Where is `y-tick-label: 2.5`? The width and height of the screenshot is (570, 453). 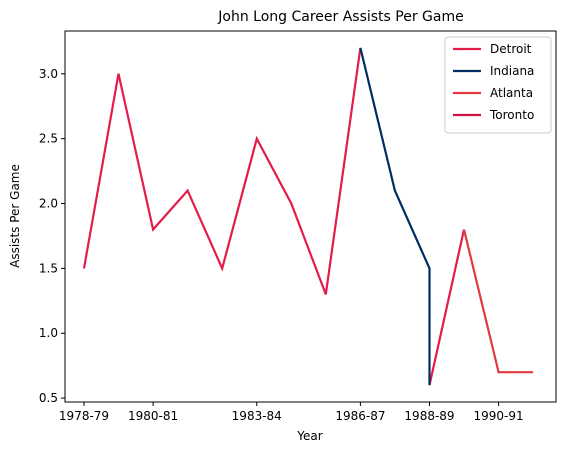 y-tick-label: 2.5 is located at coordinates (48, 139).